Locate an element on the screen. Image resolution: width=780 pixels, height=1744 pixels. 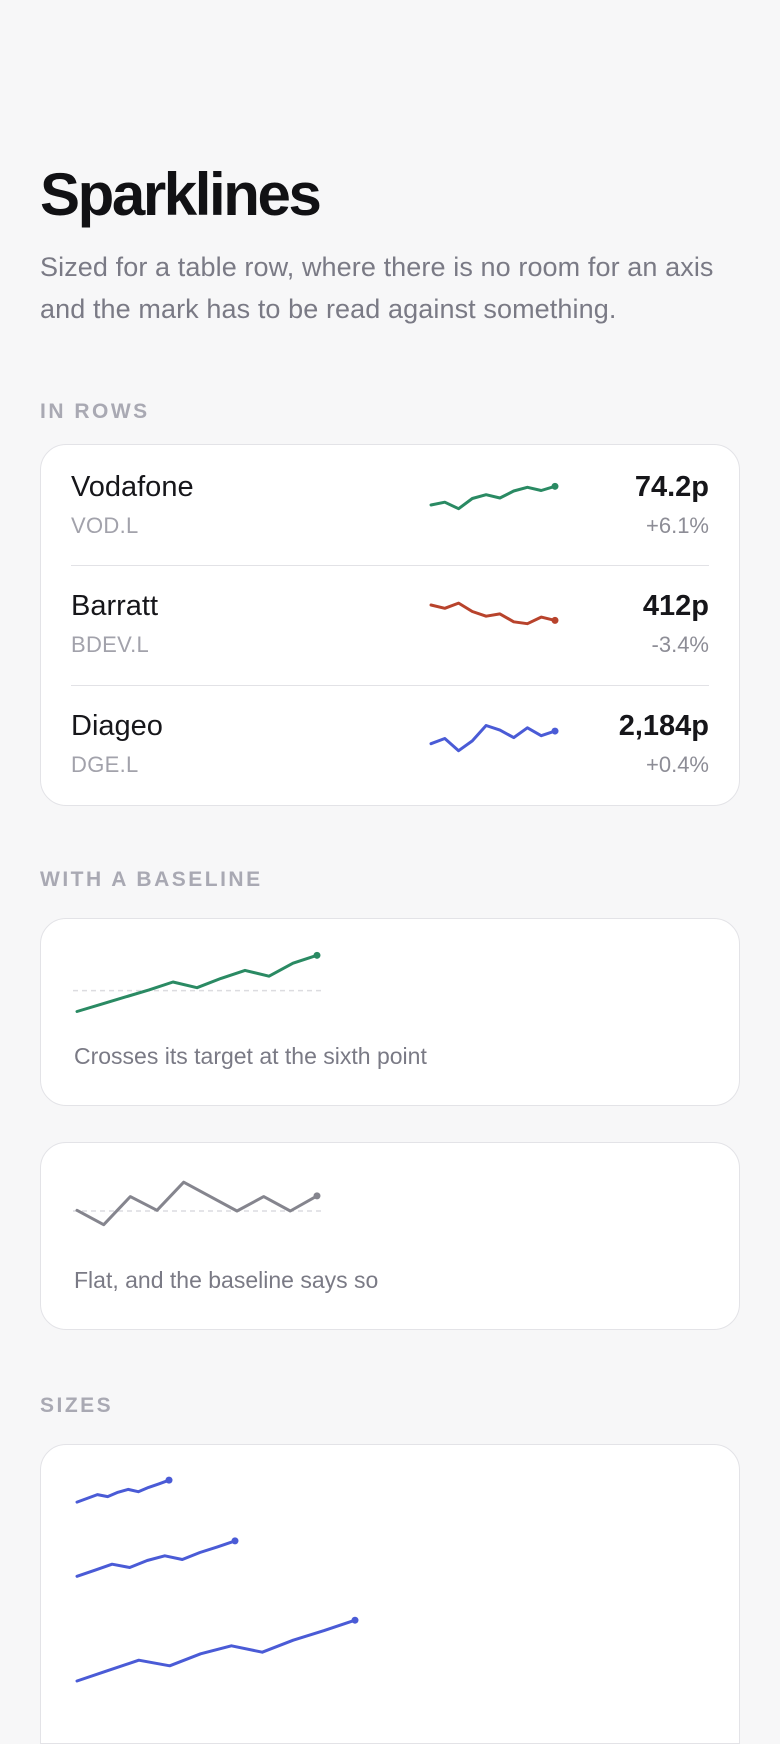
row-ticker: BDEV.L is located at coordinates (110, 644).